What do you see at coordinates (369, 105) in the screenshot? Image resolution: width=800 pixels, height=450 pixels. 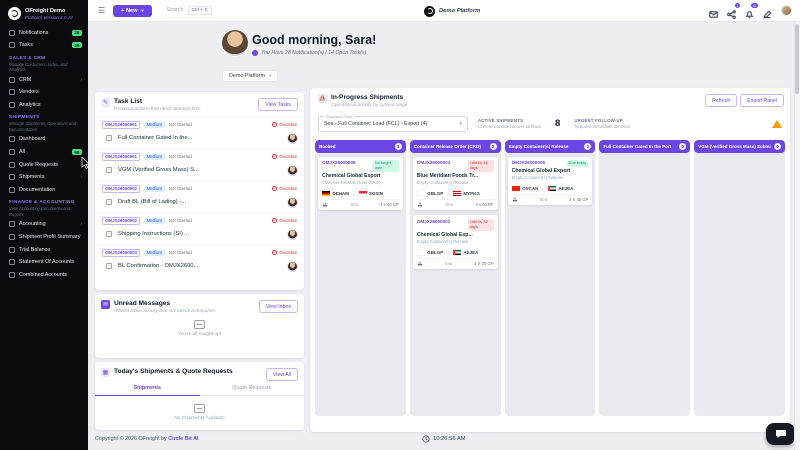 I see `panel-subtitle: Operational activity by current stage` at bounding box center [369, 105].